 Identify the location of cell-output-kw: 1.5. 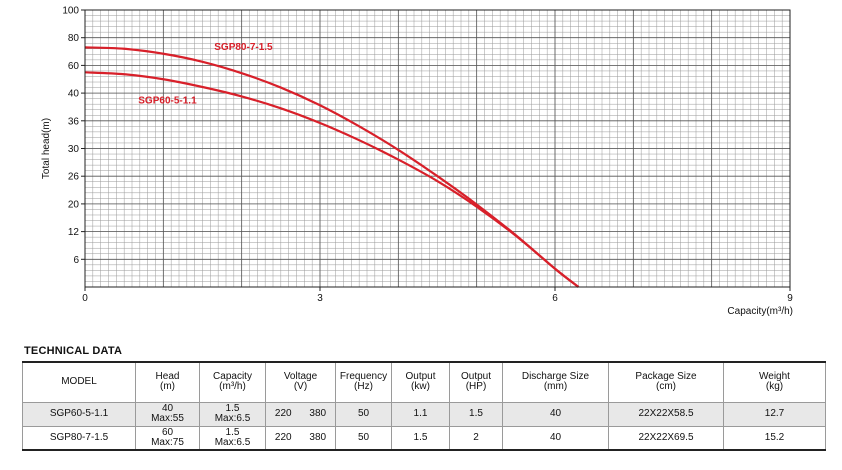
(420, 438).